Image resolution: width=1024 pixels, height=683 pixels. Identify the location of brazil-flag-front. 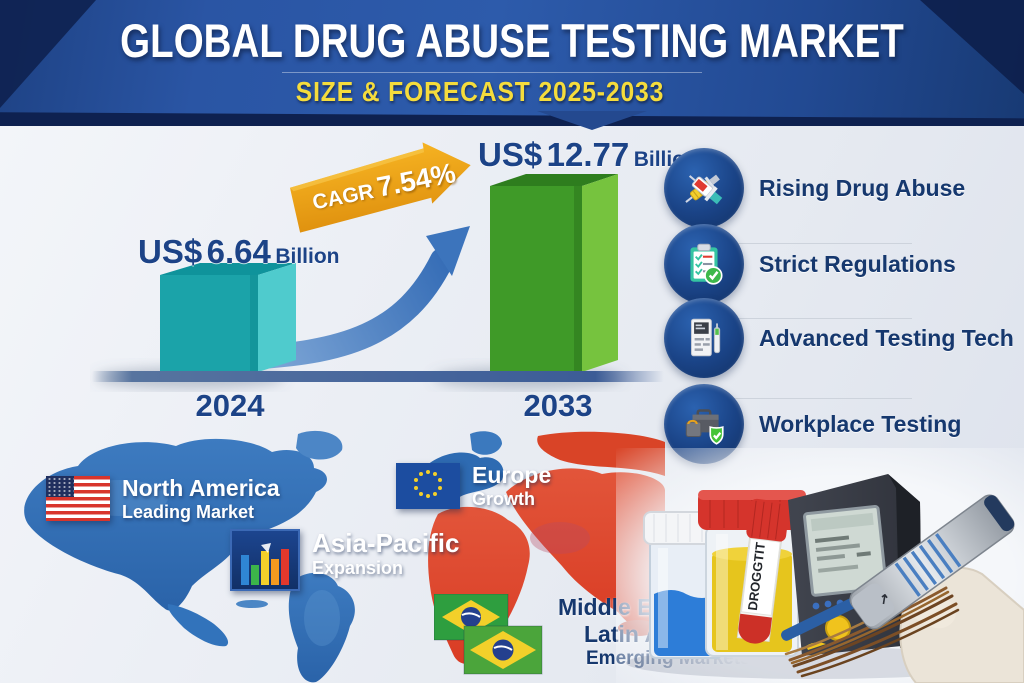
(503, 650).